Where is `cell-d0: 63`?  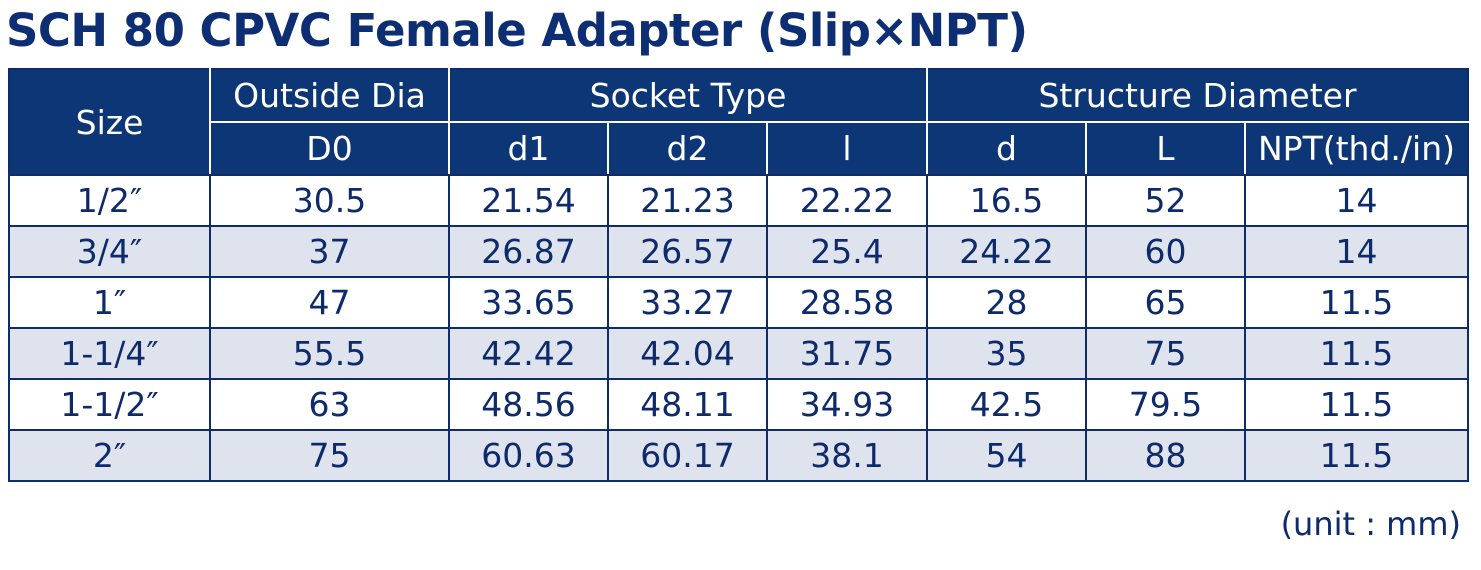 cell-d0: 63 is located at coordinates (329, 404).